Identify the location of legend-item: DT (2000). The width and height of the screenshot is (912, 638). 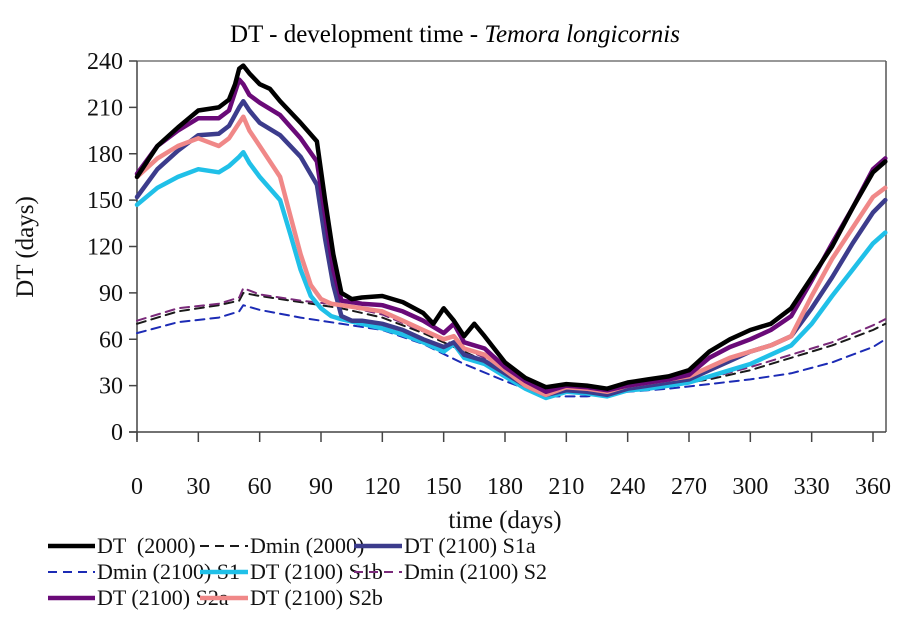
(122, 545).